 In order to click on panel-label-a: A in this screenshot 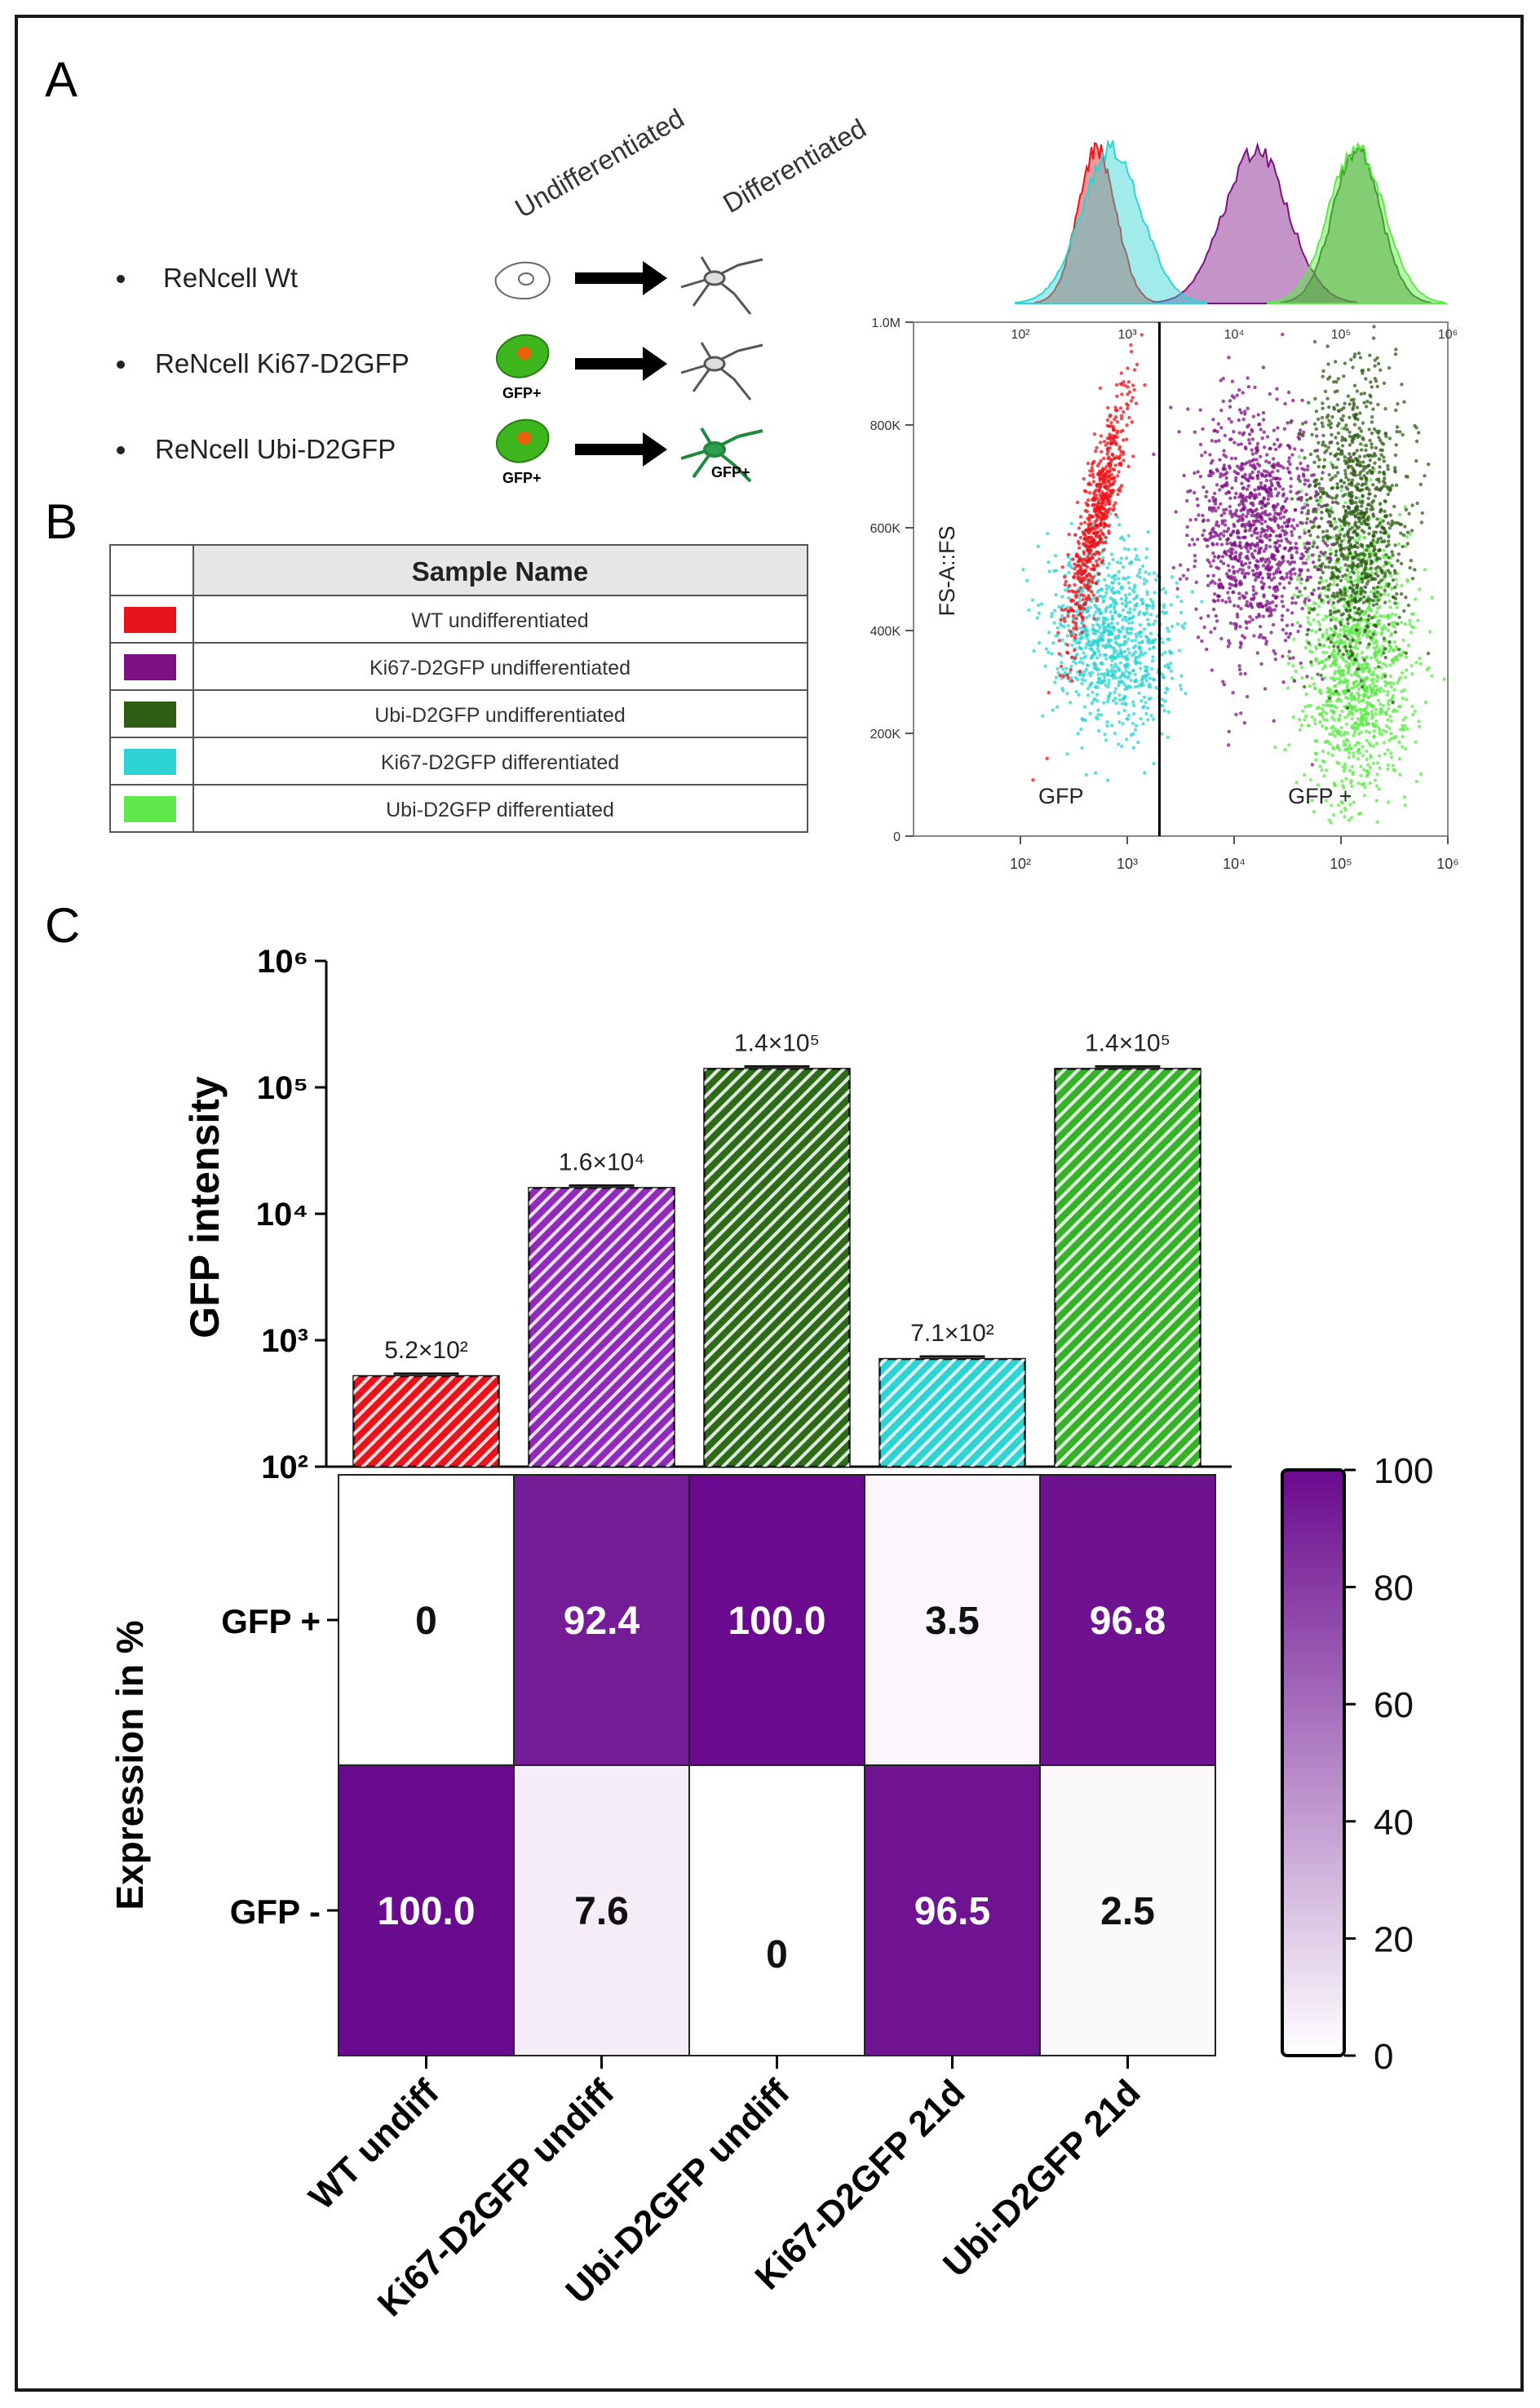, I will do `click(61, 79)`.